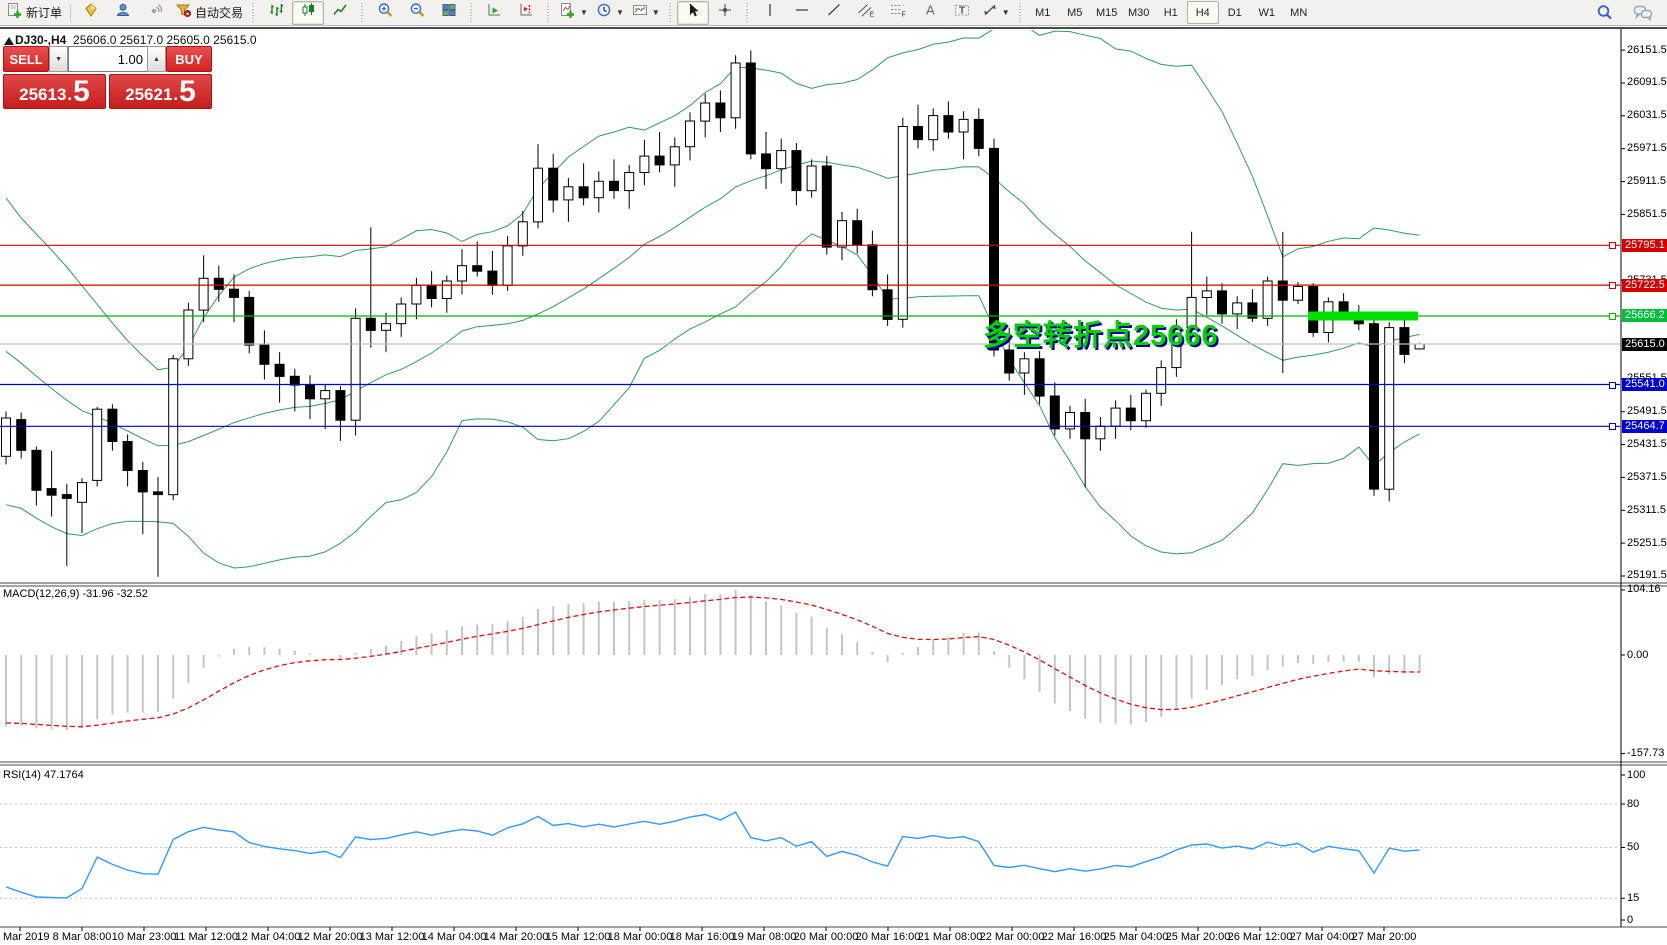  I want to click on zoom-in-button, so click(385, 13).